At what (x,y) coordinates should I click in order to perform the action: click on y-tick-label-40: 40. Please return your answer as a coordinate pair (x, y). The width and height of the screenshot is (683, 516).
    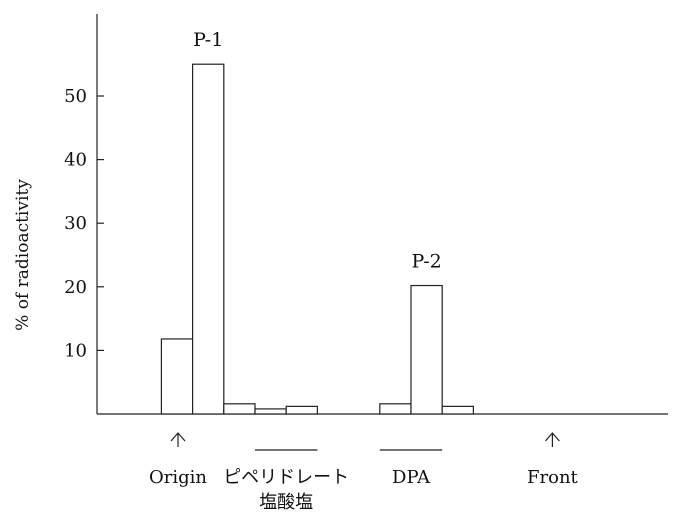
    Looking at the image, I should click on (75, 160).